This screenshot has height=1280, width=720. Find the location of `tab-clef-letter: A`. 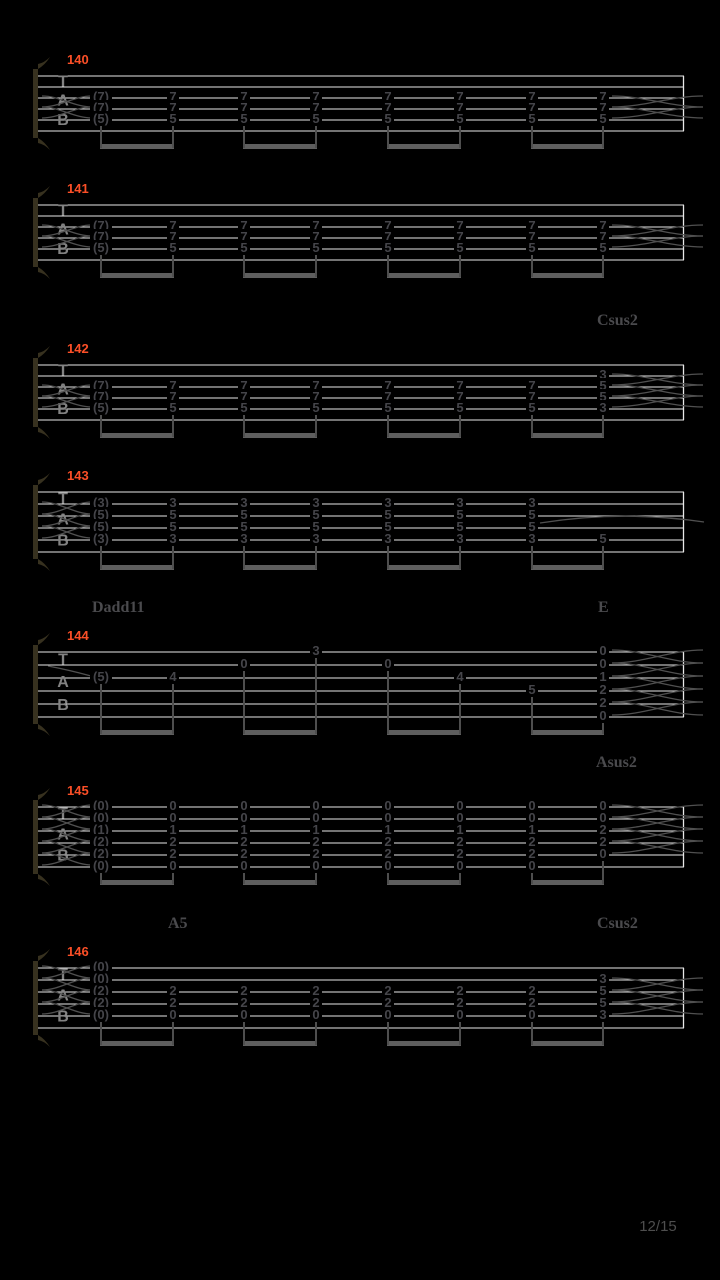

tab-clef-letter: A is located at coordinates (63, 682).